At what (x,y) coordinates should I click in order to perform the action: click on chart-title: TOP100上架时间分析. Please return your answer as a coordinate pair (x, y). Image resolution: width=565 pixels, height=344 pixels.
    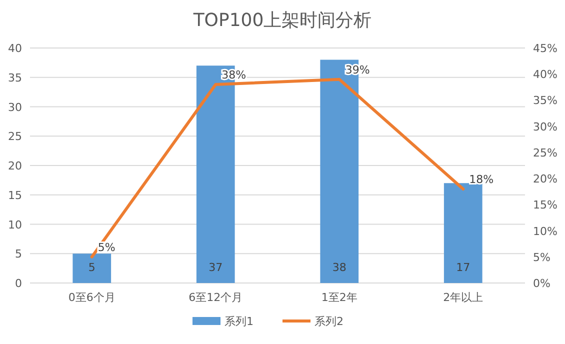
    Looking at the image, I should click on (282, 20).